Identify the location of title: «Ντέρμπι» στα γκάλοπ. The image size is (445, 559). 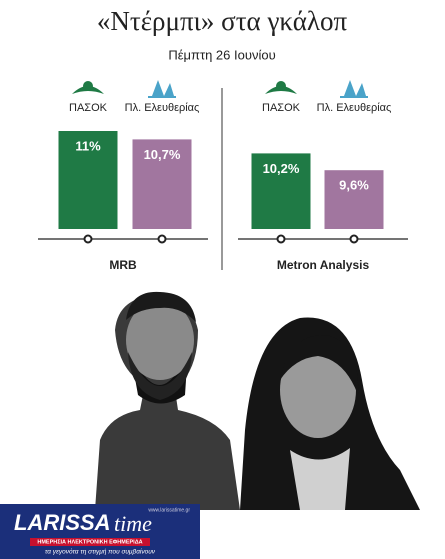
(222, 21).